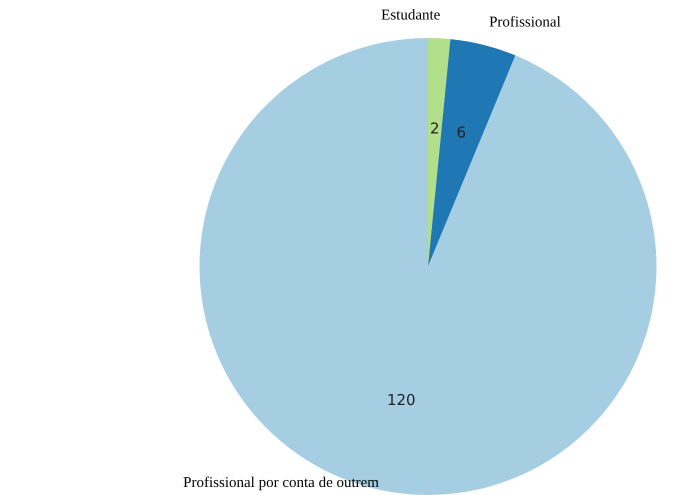  Describe the element at coordinates (461, 132) in the screenshot. I see `data-label: 6` at that location.